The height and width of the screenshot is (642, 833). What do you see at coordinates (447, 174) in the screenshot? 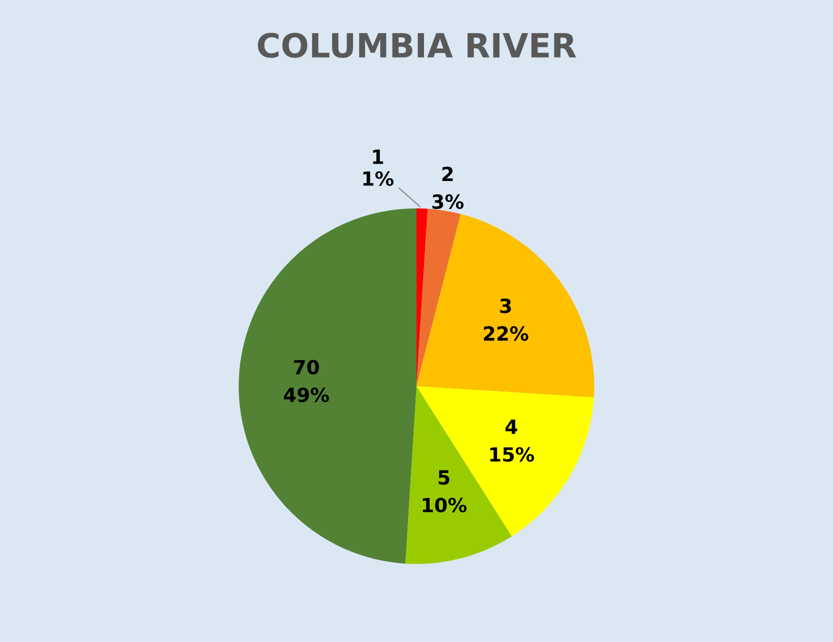
I see `slice-label: 2` at bounding box center [447, 174].